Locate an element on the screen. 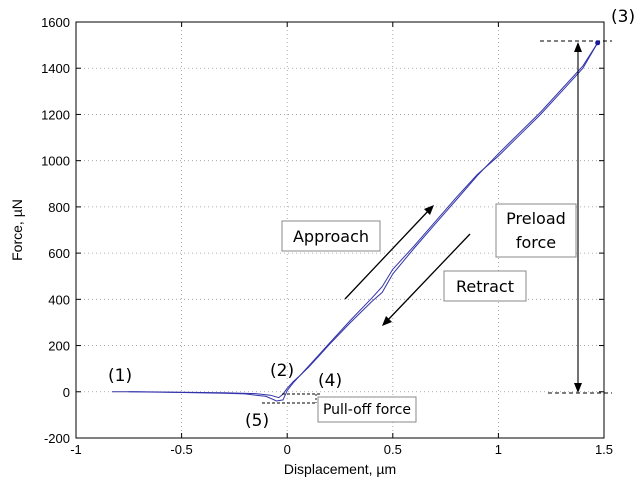  y-axis-label: Force, µN is located at coordinates (17, 230).